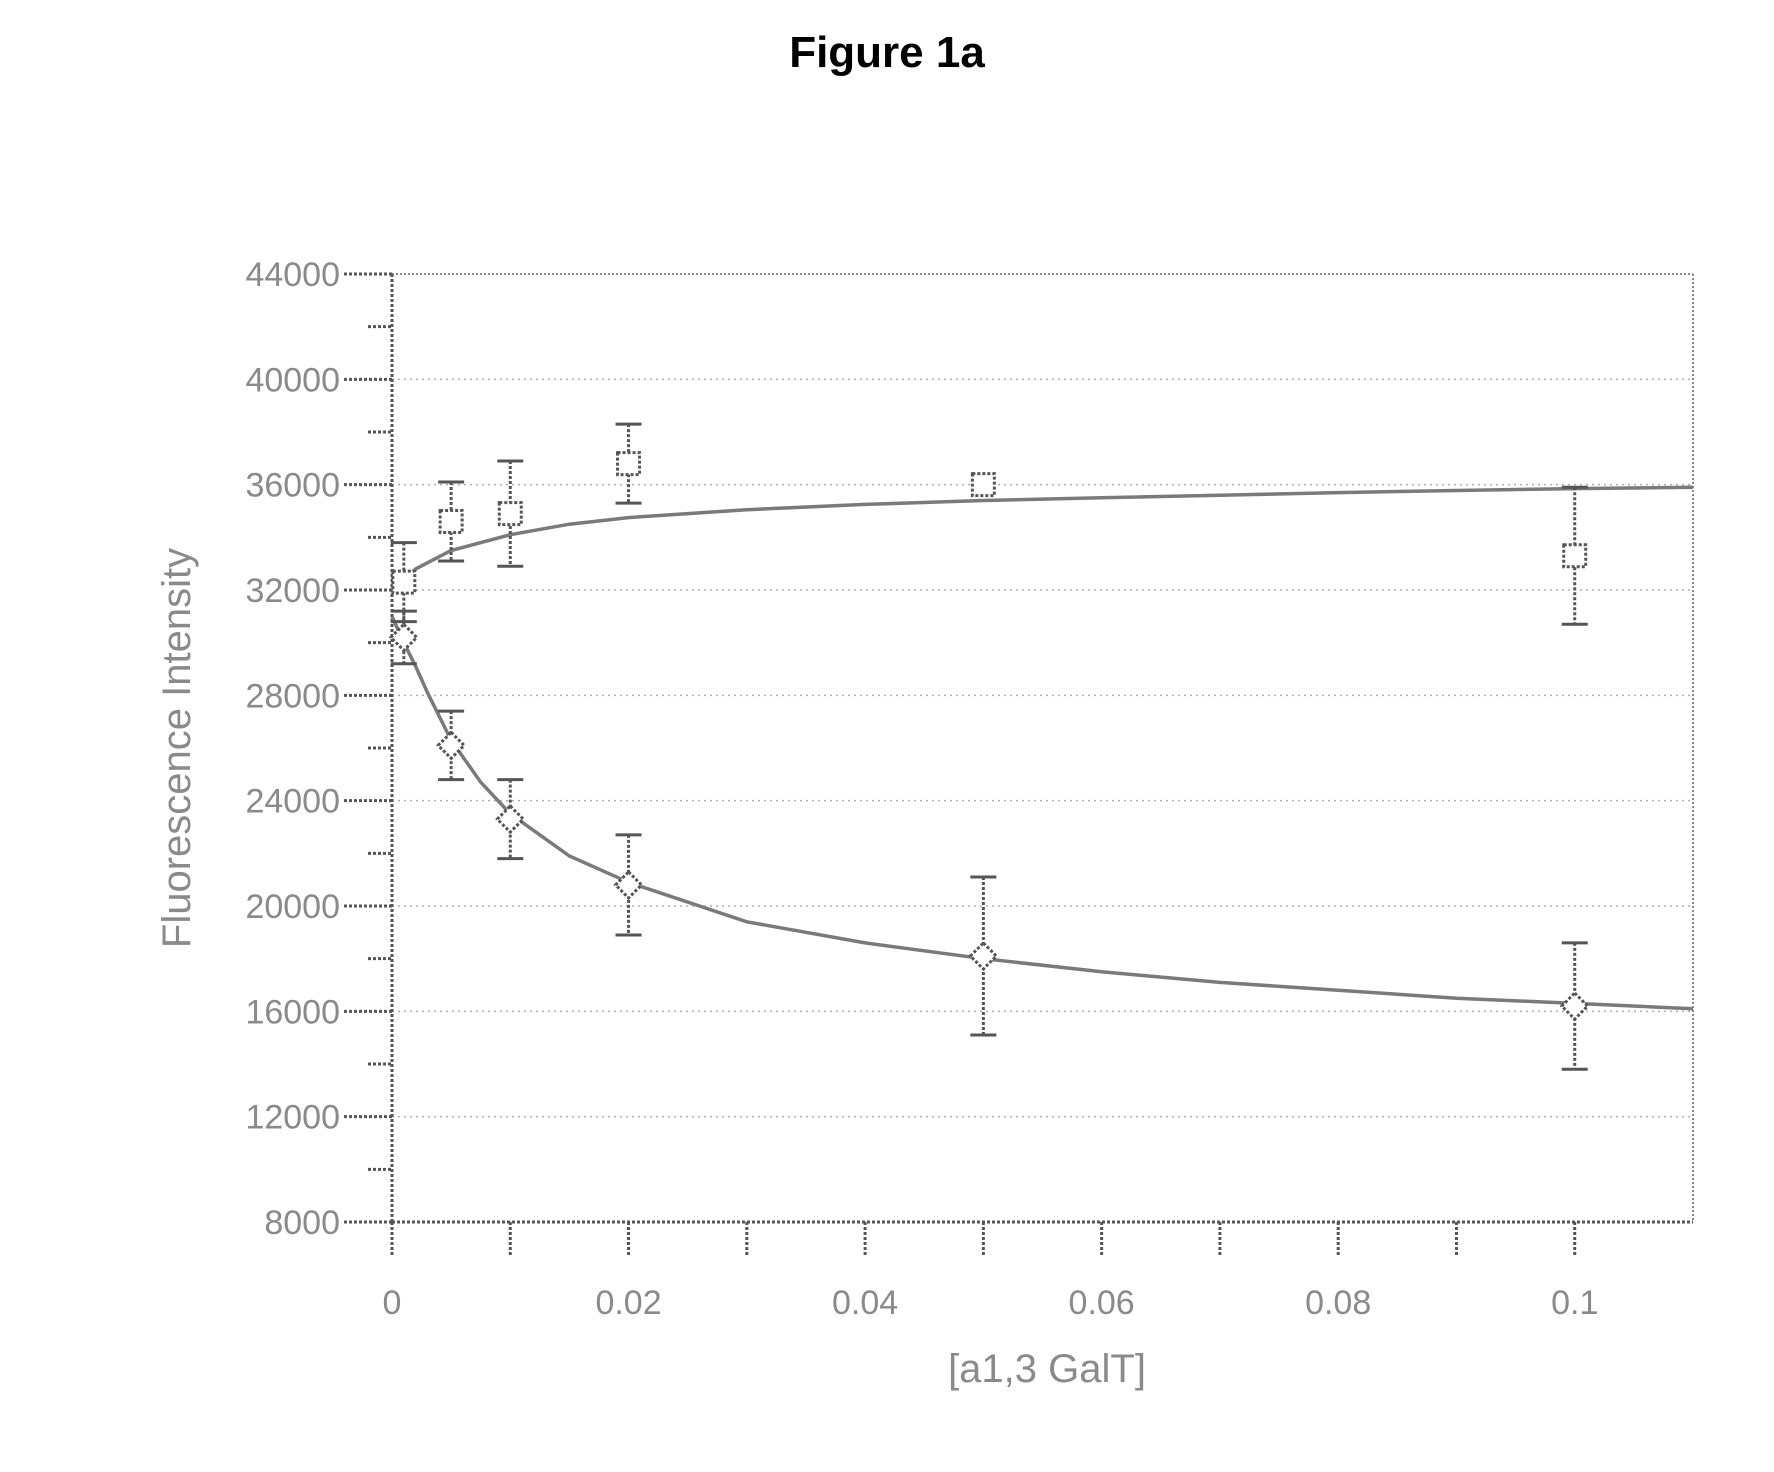 Image resolution: width=1774 pixels, height=1472 pixels. I want to click on y-tick-label: 16000, so click(292, 1012).